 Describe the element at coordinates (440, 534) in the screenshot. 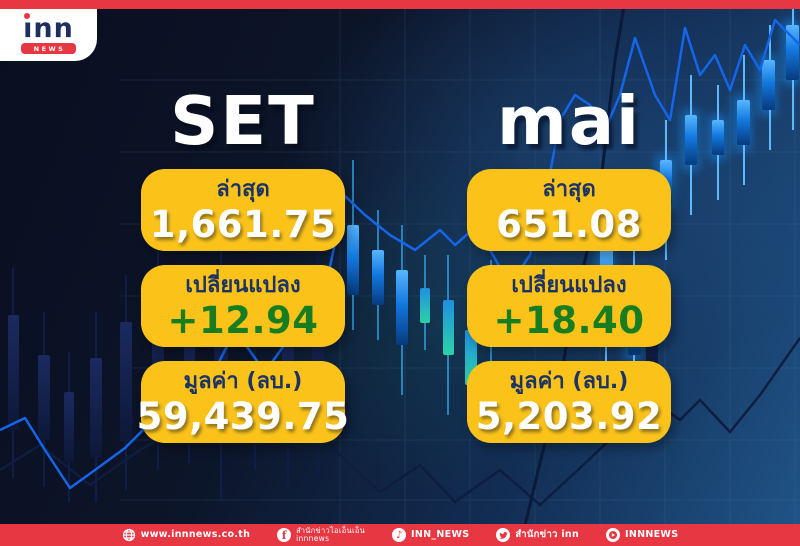

I see `tiktok-handle: INN_NEWS` at that location.